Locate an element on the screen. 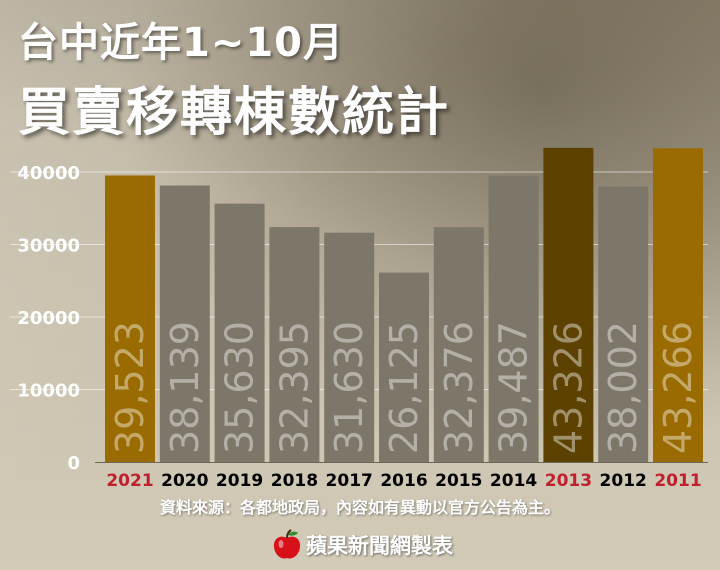 The width and height of the screenshot is (720, 570). bar-group: 38,002 2012 is located at coordinates (623, 338).